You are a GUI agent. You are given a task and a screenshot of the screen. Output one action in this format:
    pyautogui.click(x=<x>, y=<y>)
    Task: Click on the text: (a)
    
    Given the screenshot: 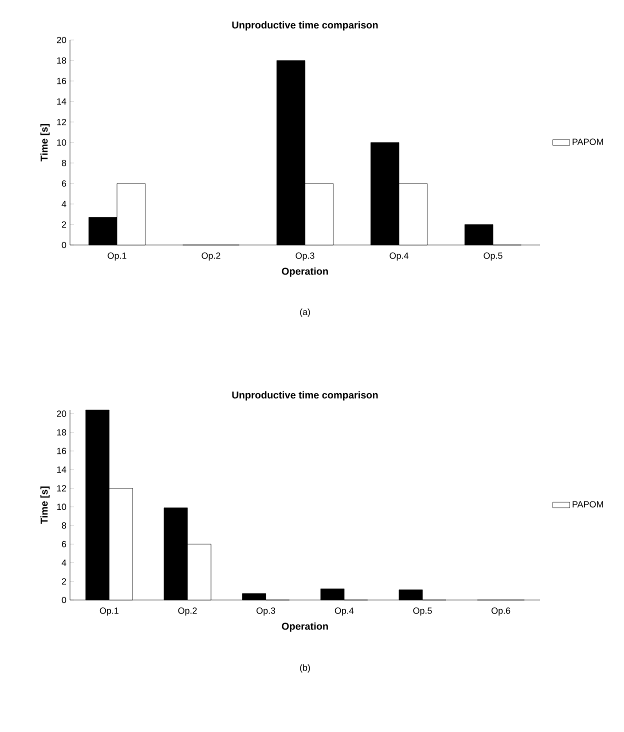 What is the action you would take?
    pyautogui.click(x=305, y=312)
    